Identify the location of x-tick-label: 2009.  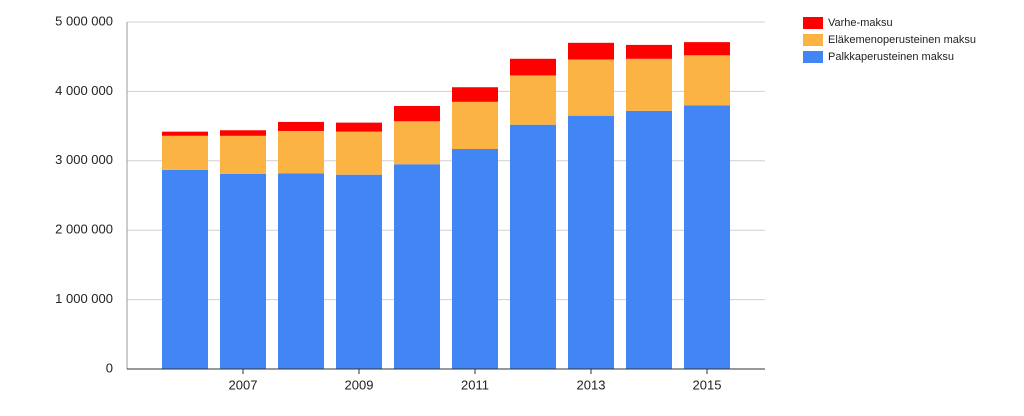
(359, 384).